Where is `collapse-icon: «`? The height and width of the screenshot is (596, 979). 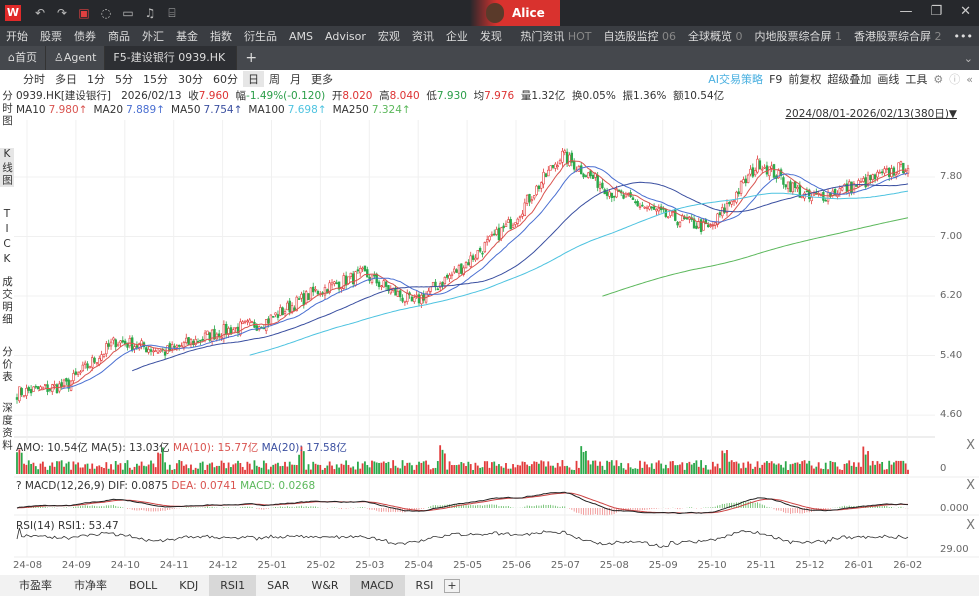 collapse-icon: « is located at coordinates (969, 79).